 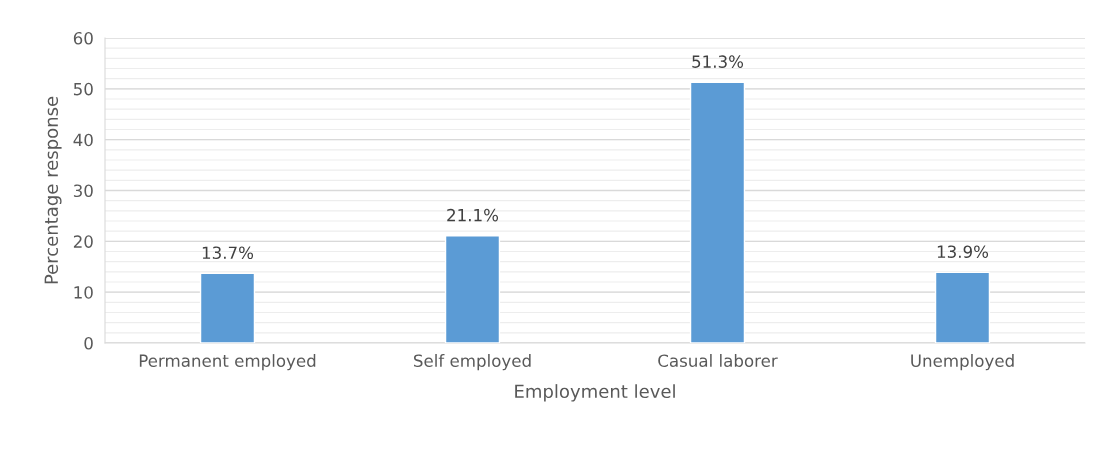 I want to click on y-tick-label: 40, so click(x=83, y=140).